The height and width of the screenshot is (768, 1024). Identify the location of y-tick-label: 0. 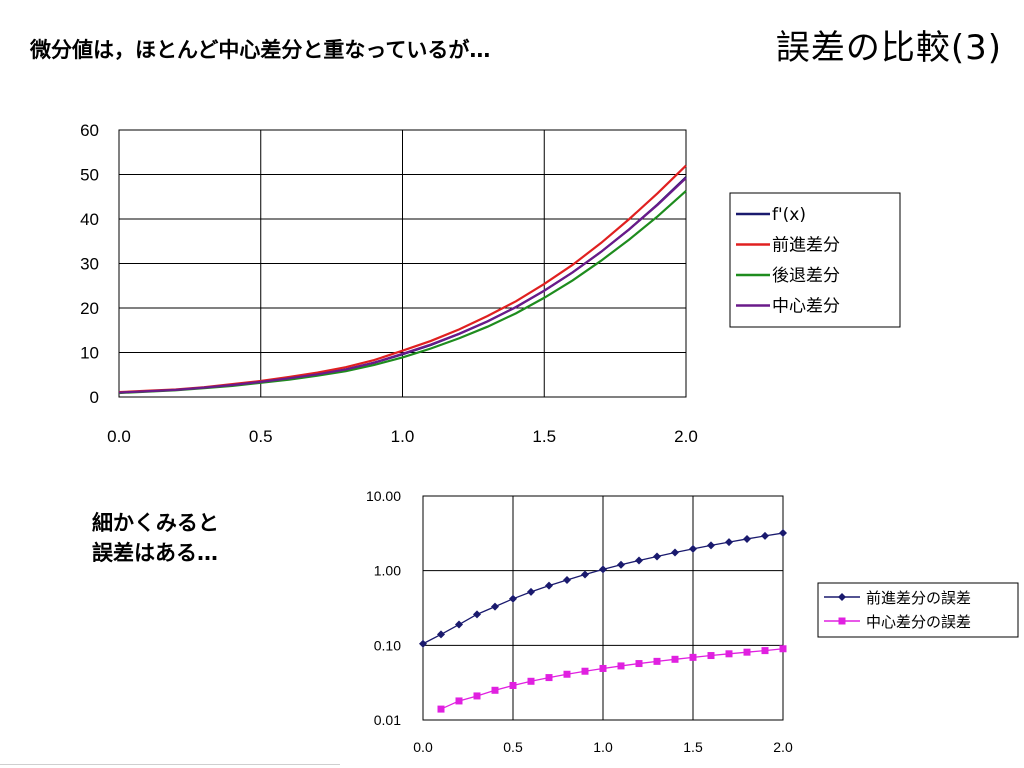
(94, 397).